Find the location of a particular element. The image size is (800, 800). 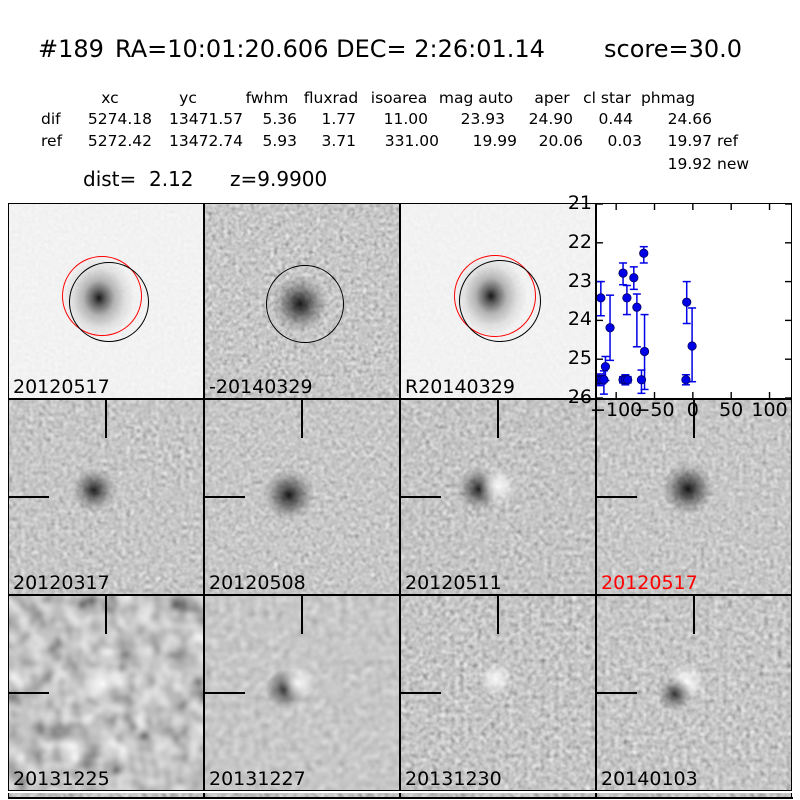

dif-yc: 13471.57 is located at coordinates (206, 119).